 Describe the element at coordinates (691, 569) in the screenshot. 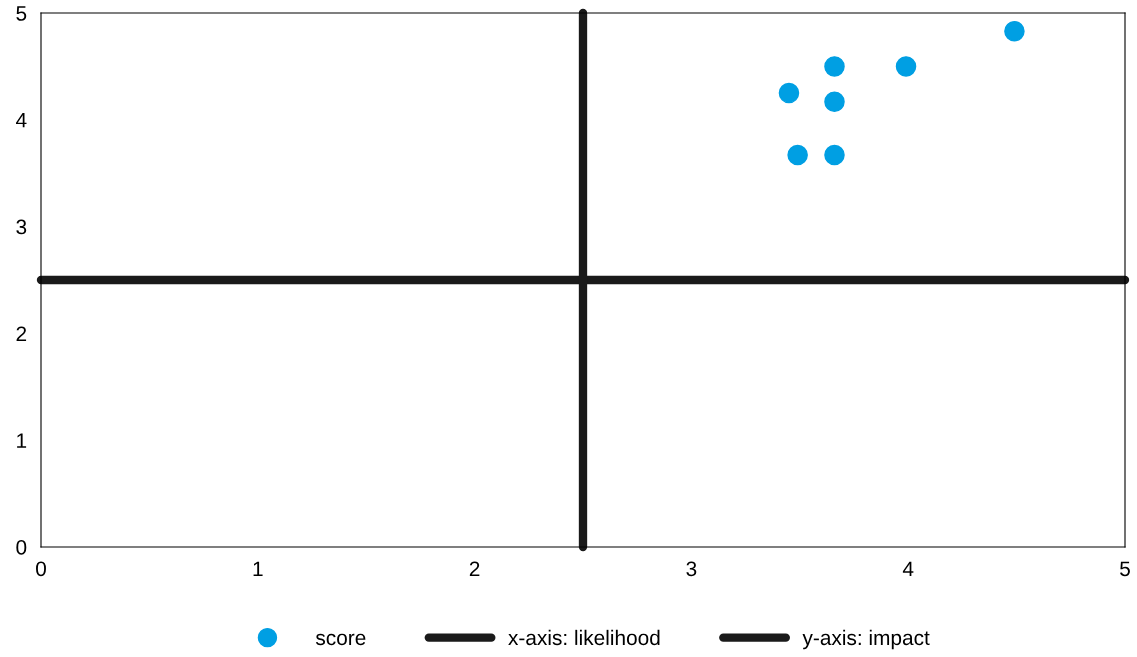

I see `x-tick-label: 3` at that location.